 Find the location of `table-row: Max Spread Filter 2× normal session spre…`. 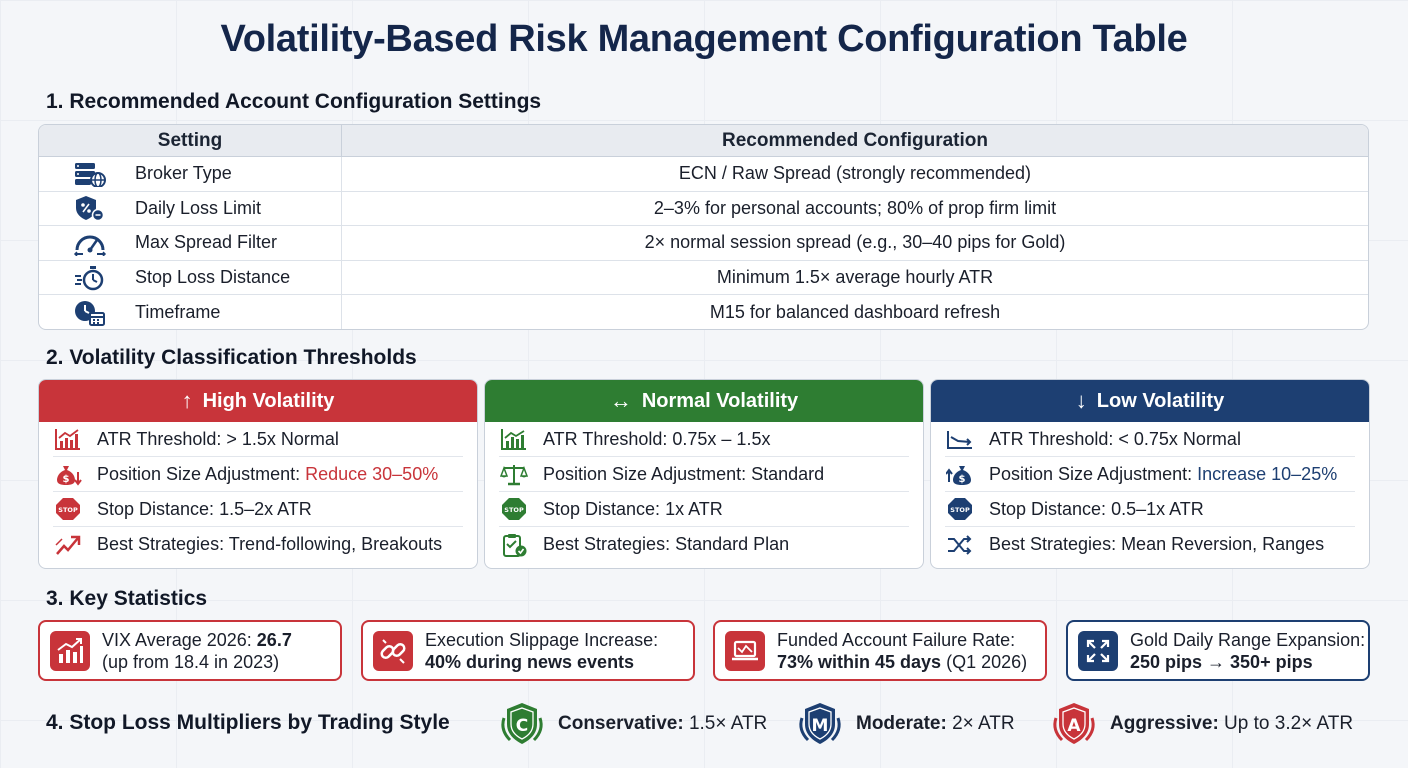

table-row: Max Spread Filter 2× normal session spre… is located at coordinates (703, 243).